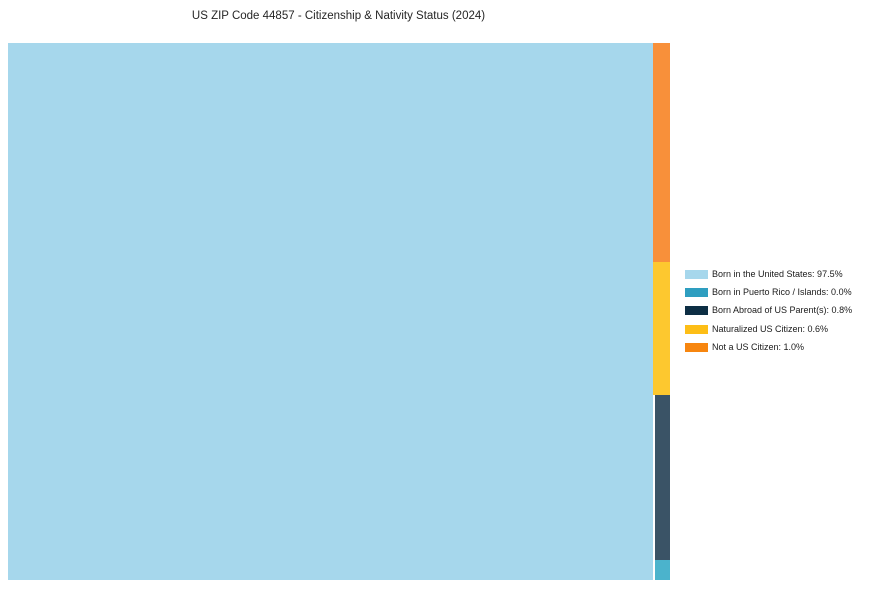  Describe the element at coordinates (770, 328) in the screenshot. I see `legend-item-label: Naturalized US Citizen: 0.6%` at that location.